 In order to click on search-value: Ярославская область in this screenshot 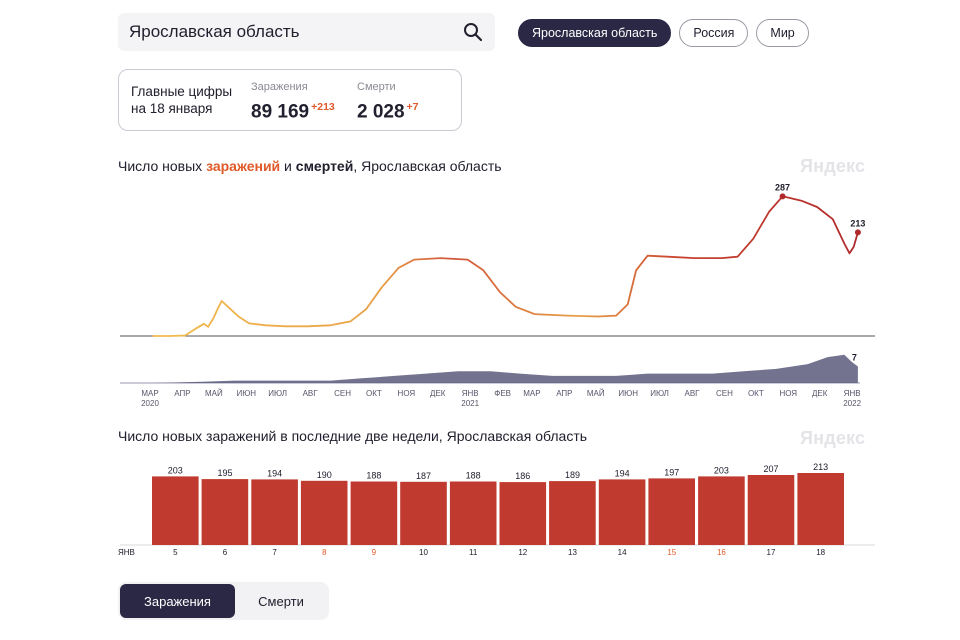, I will do `click(214, 31)`.